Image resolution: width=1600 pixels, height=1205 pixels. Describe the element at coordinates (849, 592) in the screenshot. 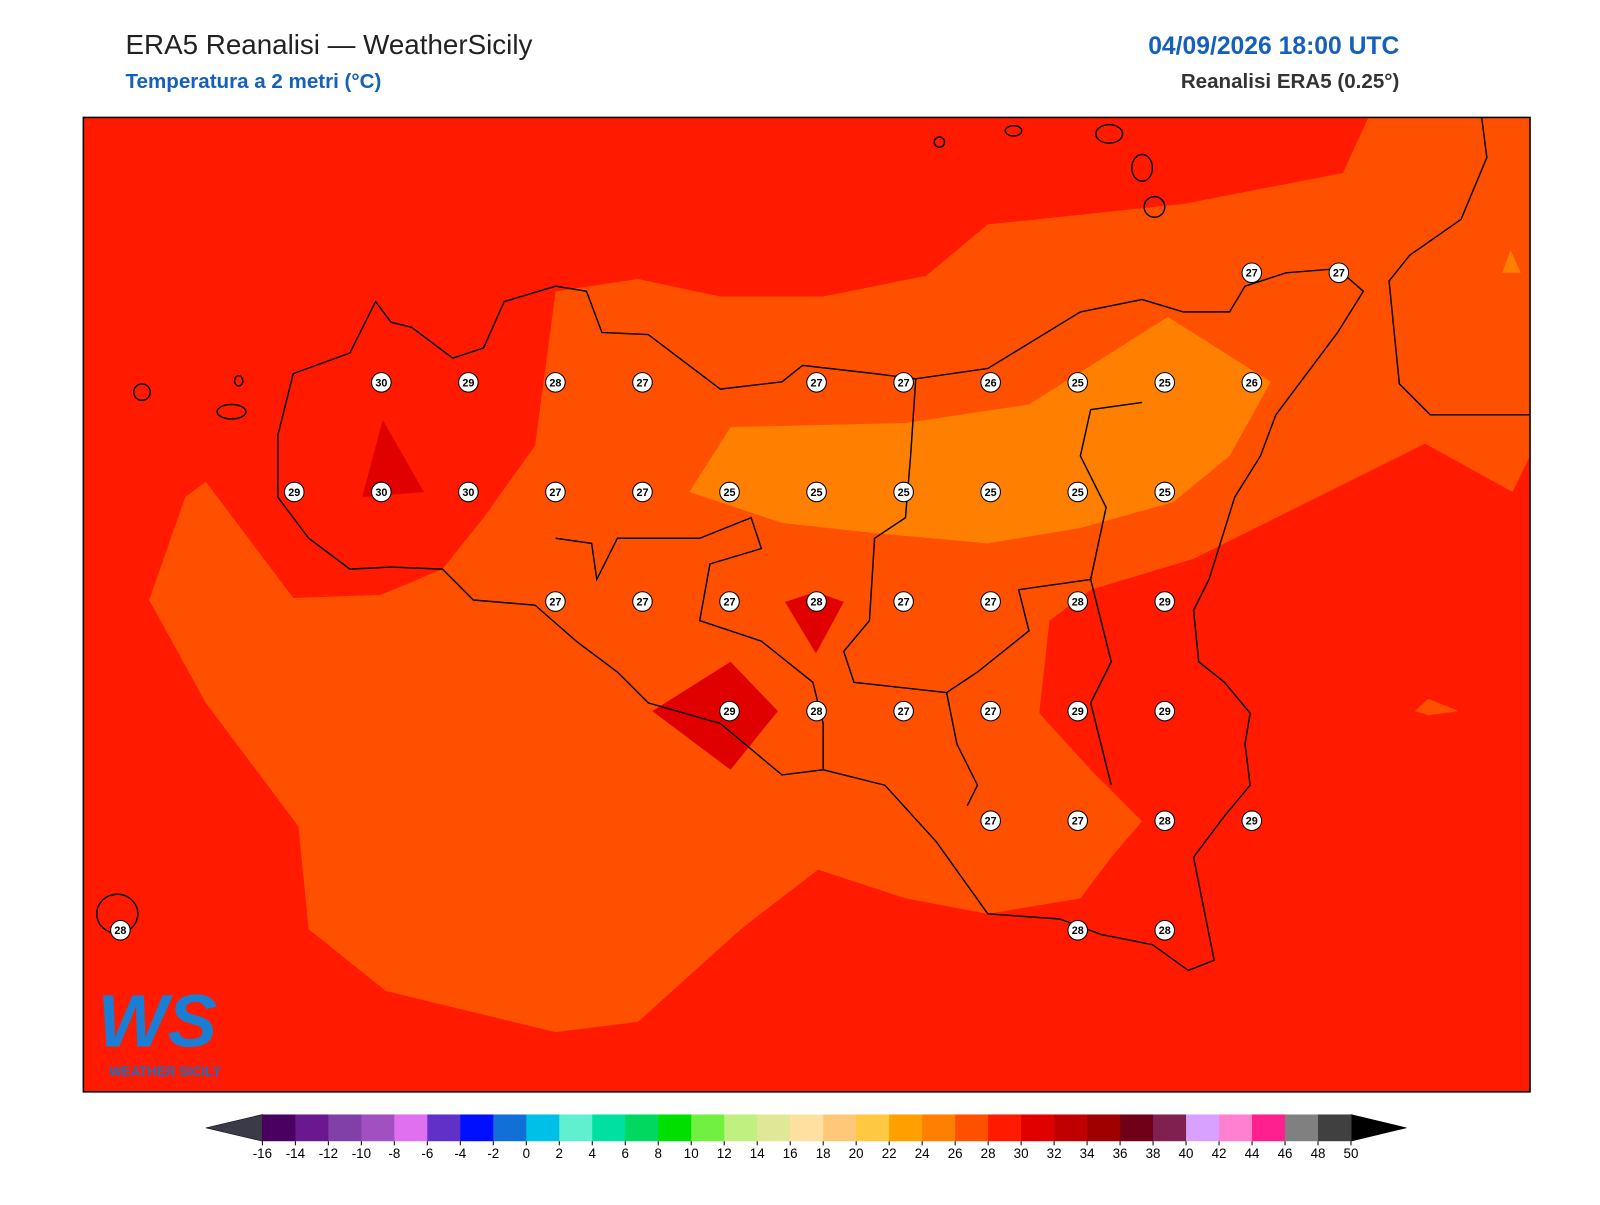

I see `provincial-borders` at that location.